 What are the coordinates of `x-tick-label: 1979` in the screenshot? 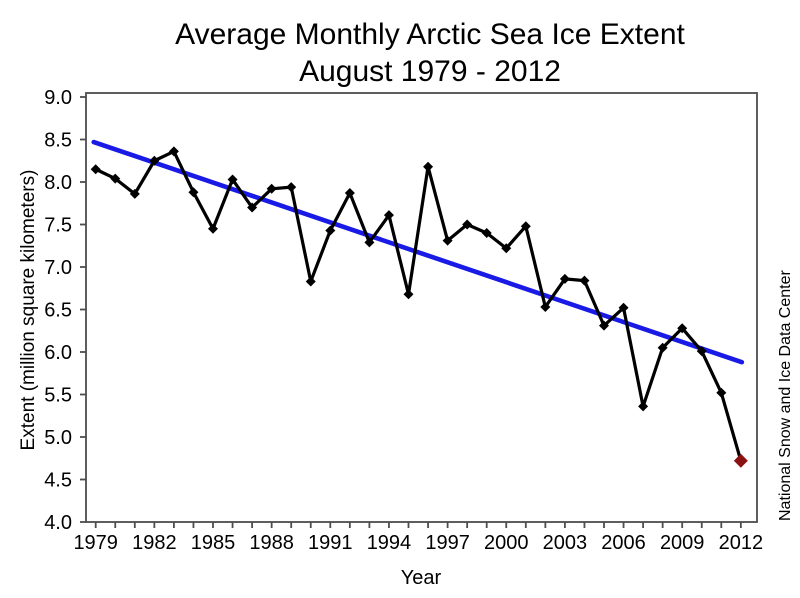 It's located at (95, 543).